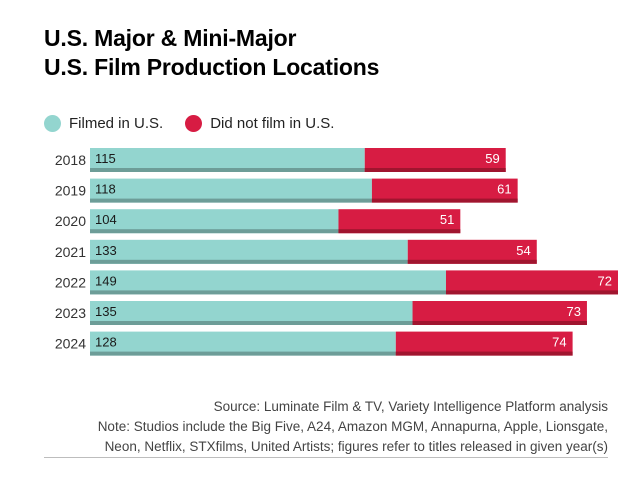  What do you see at coordinates (105, 158) in the screenshot?
I see `value-label-filmed-in-us-2018: 115` at bounding box center [105, 158].